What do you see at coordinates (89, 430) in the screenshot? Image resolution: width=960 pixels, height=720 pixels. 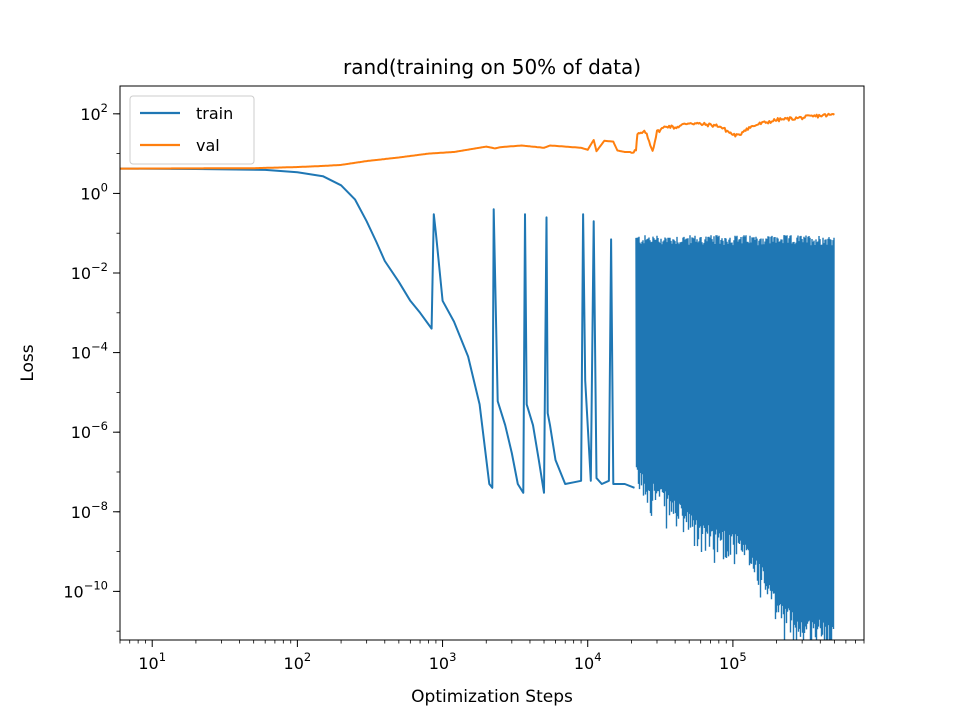 I see `y-tick-label: 10⁻⁶` at bounding box center [89, 430].